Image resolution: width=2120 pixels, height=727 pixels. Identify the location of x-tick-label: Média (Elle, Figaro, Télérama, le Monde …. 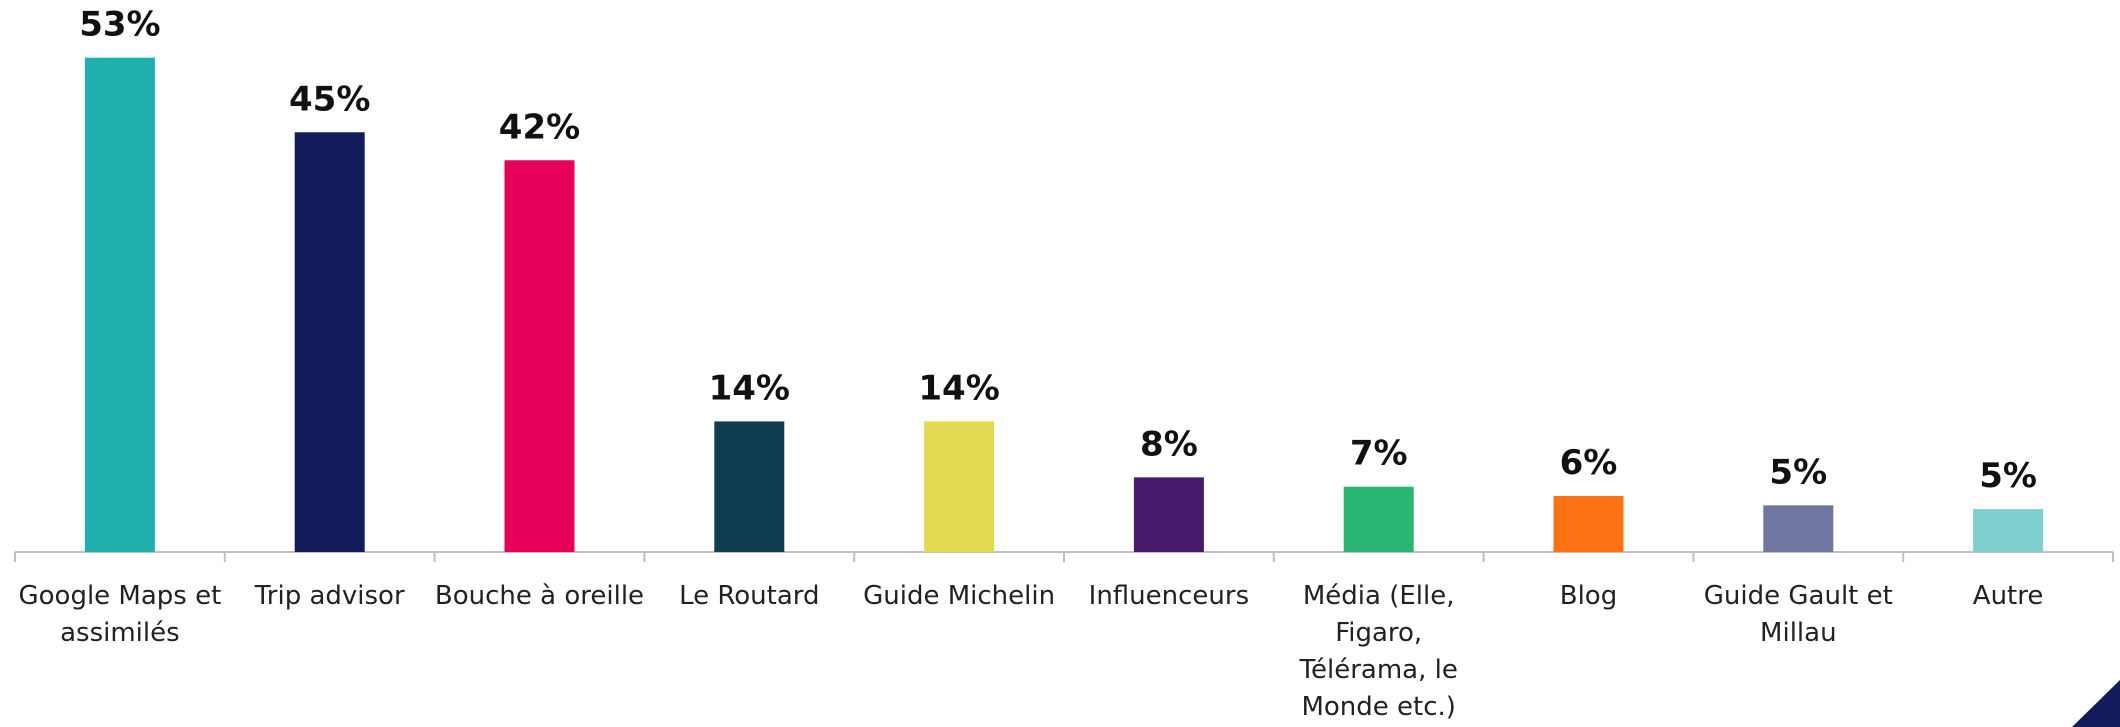
(1378, 651).